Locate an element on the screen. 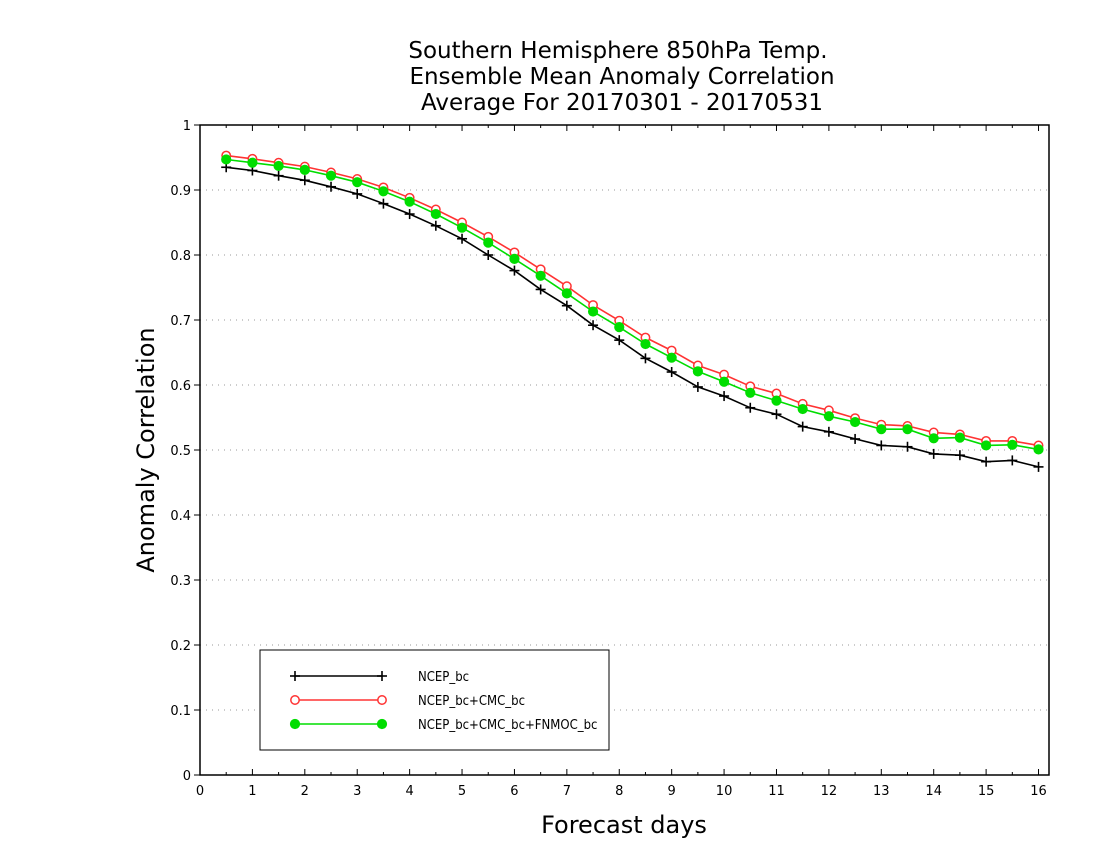 The height and width of the screenshot is (850, 1100). legend-entry-0: NCEP_bc is located at coordinates (379, 677).